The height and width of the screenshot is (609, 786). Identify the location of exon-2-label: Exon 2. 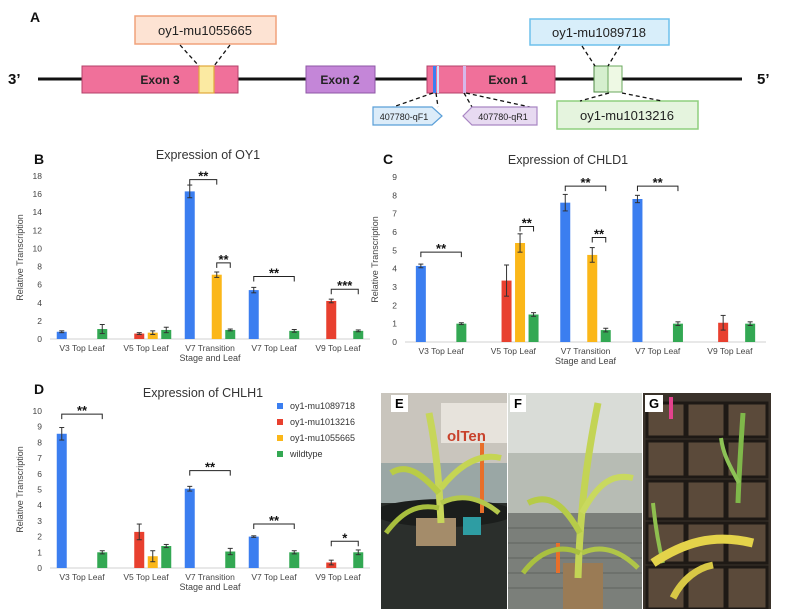
(340, 80).